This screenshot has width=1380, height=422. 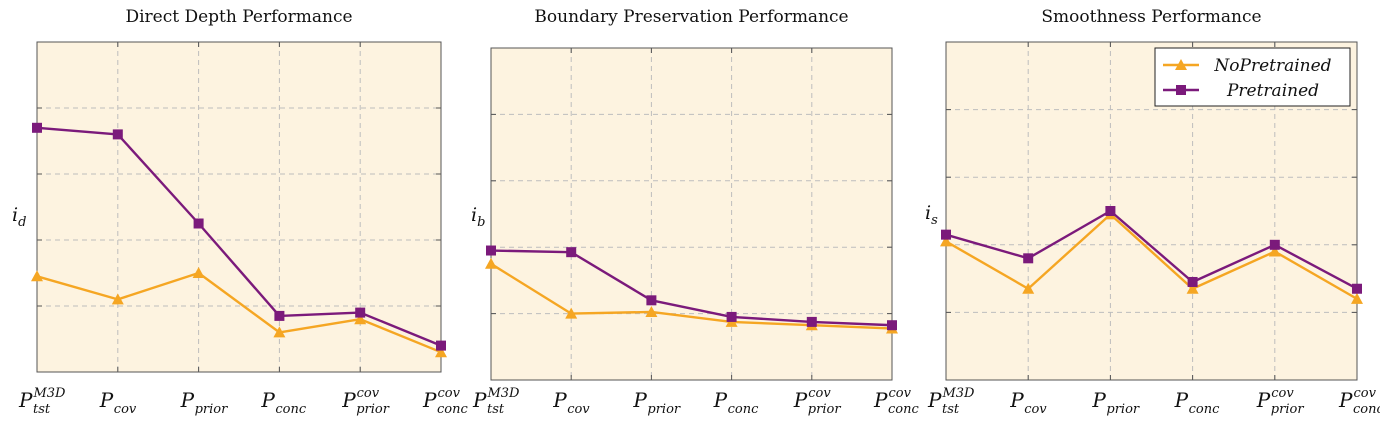 I want to click on chart-title: Smoothness Performance, so click(x=1151, y=17).